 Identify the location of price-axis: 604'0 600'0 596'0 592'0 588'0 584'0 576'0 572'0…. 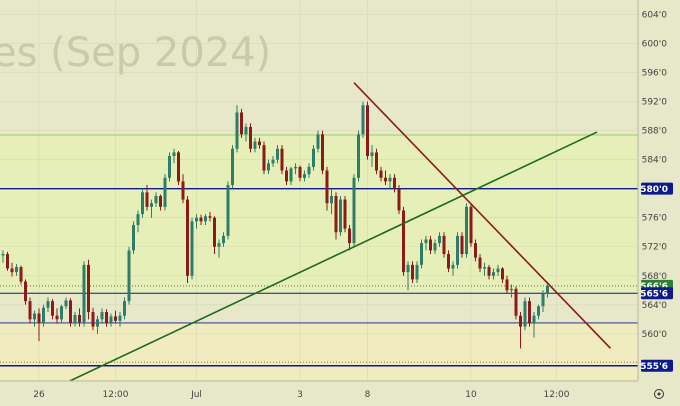
(658, 203).